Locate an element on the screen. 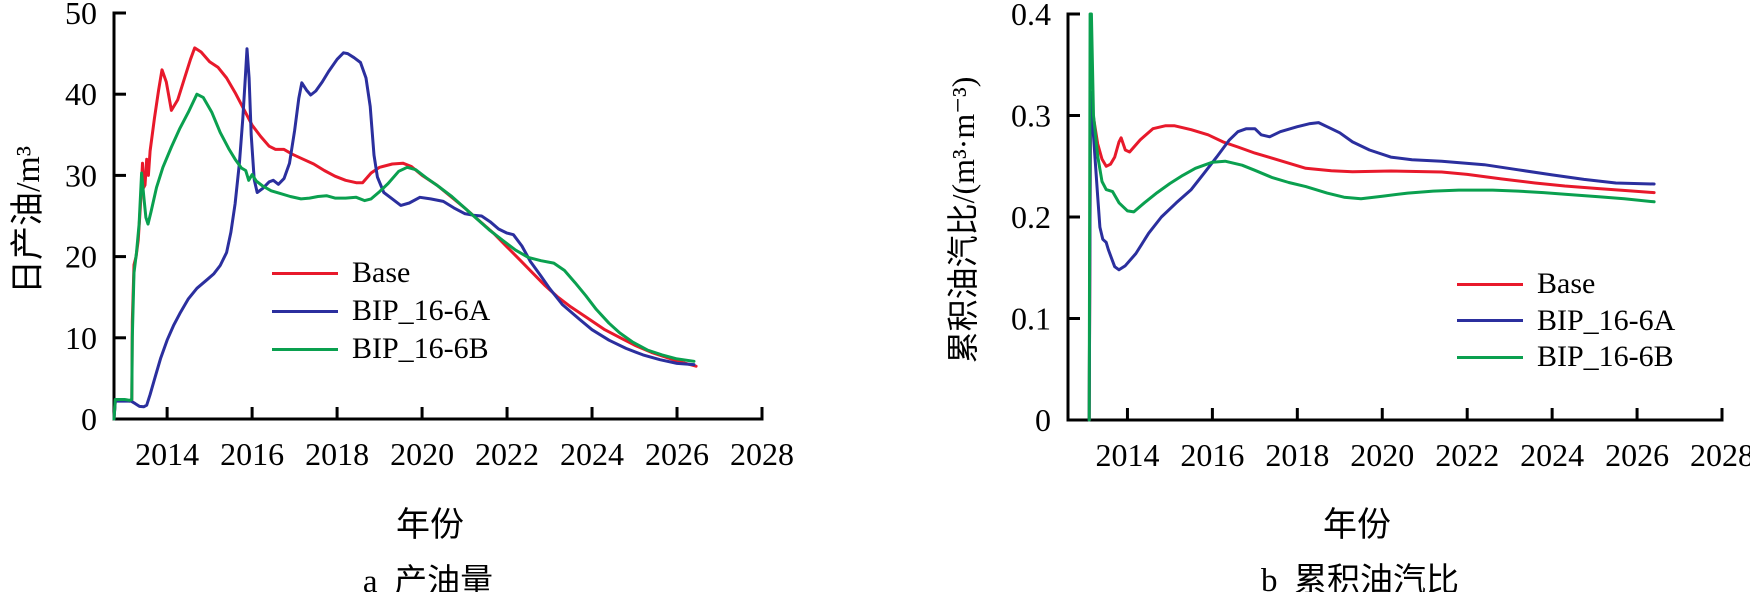 Image resolution: width=1750 pixels, height=592 pixels. y-tick-label: 0.1 is located at coordinates (1031, 319).